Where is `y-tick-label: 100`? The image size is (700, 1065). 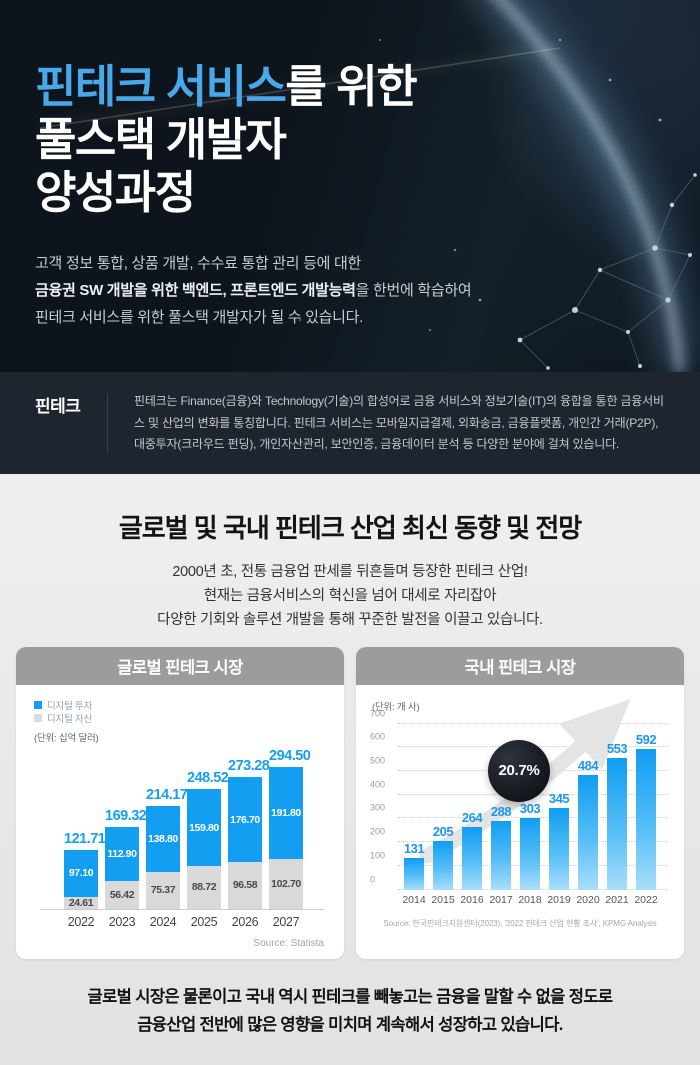
y-tick-label: 100 is located at coordinates (378, 855).